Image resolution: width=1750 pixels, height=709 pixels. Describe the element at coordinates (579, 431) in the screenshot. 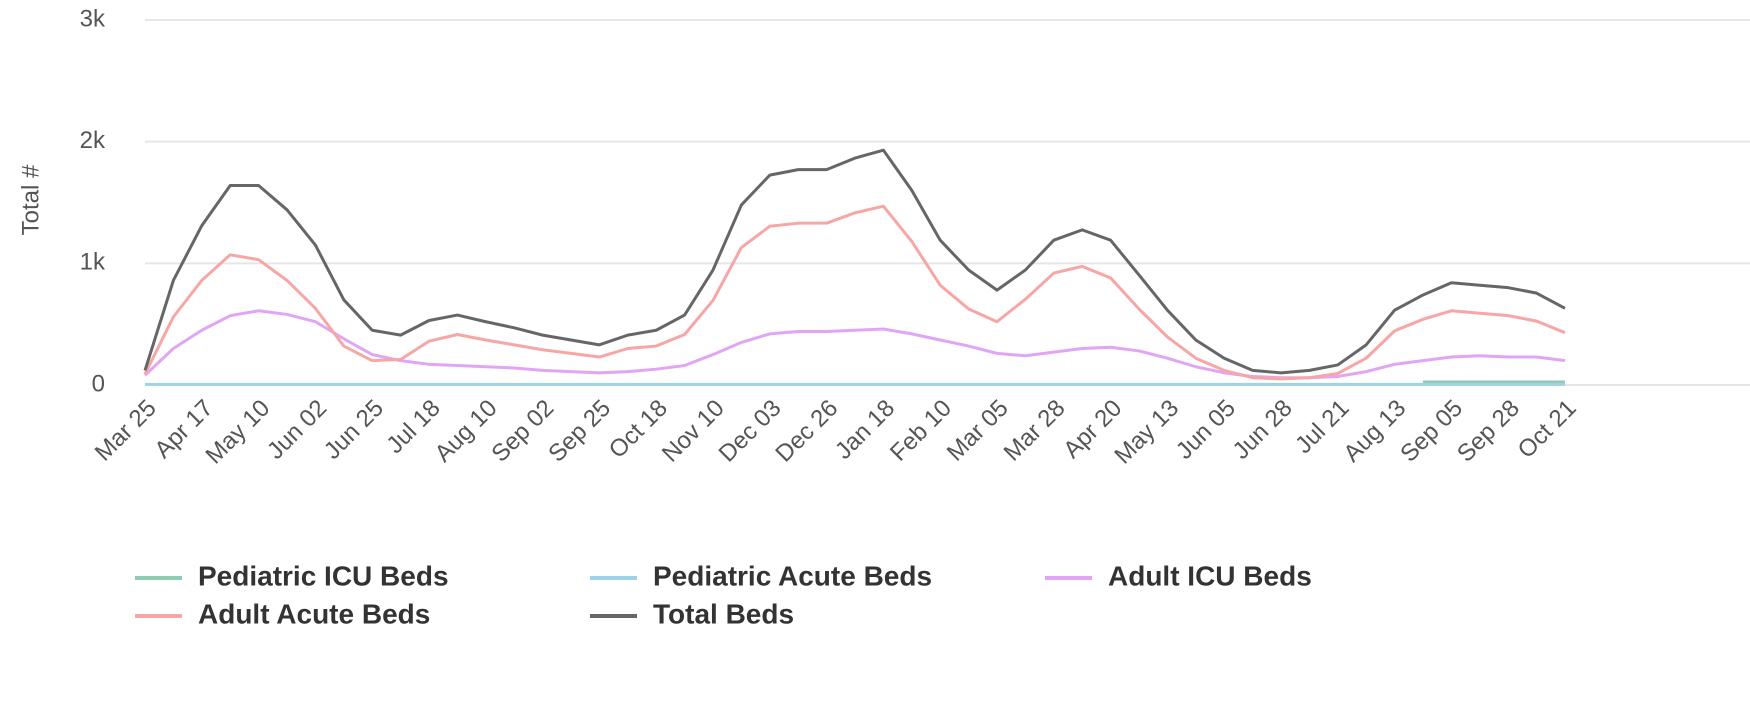

I see `x-tick-label: Sep 25` at that location.